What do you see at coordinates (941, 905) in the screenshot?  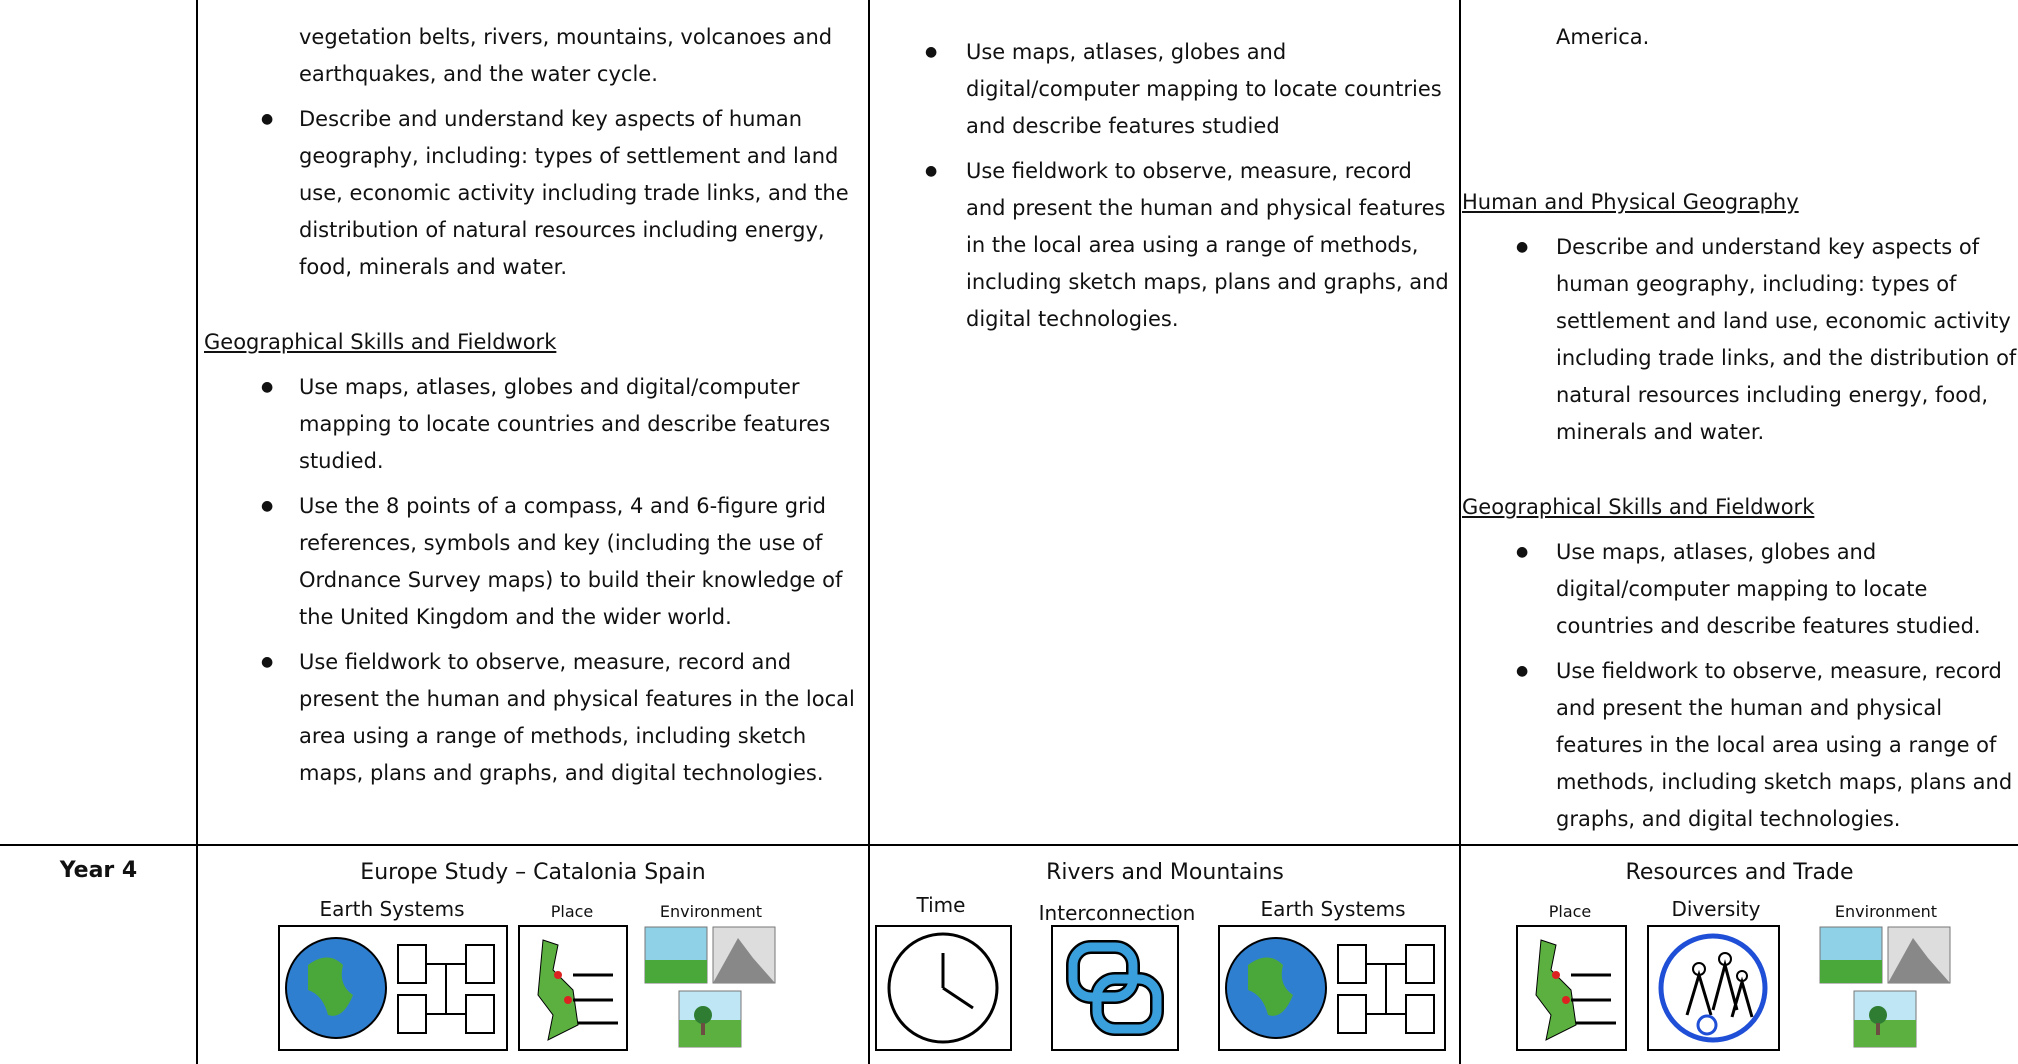 I see `icon-label: Time` at bounding box center [941, 905].